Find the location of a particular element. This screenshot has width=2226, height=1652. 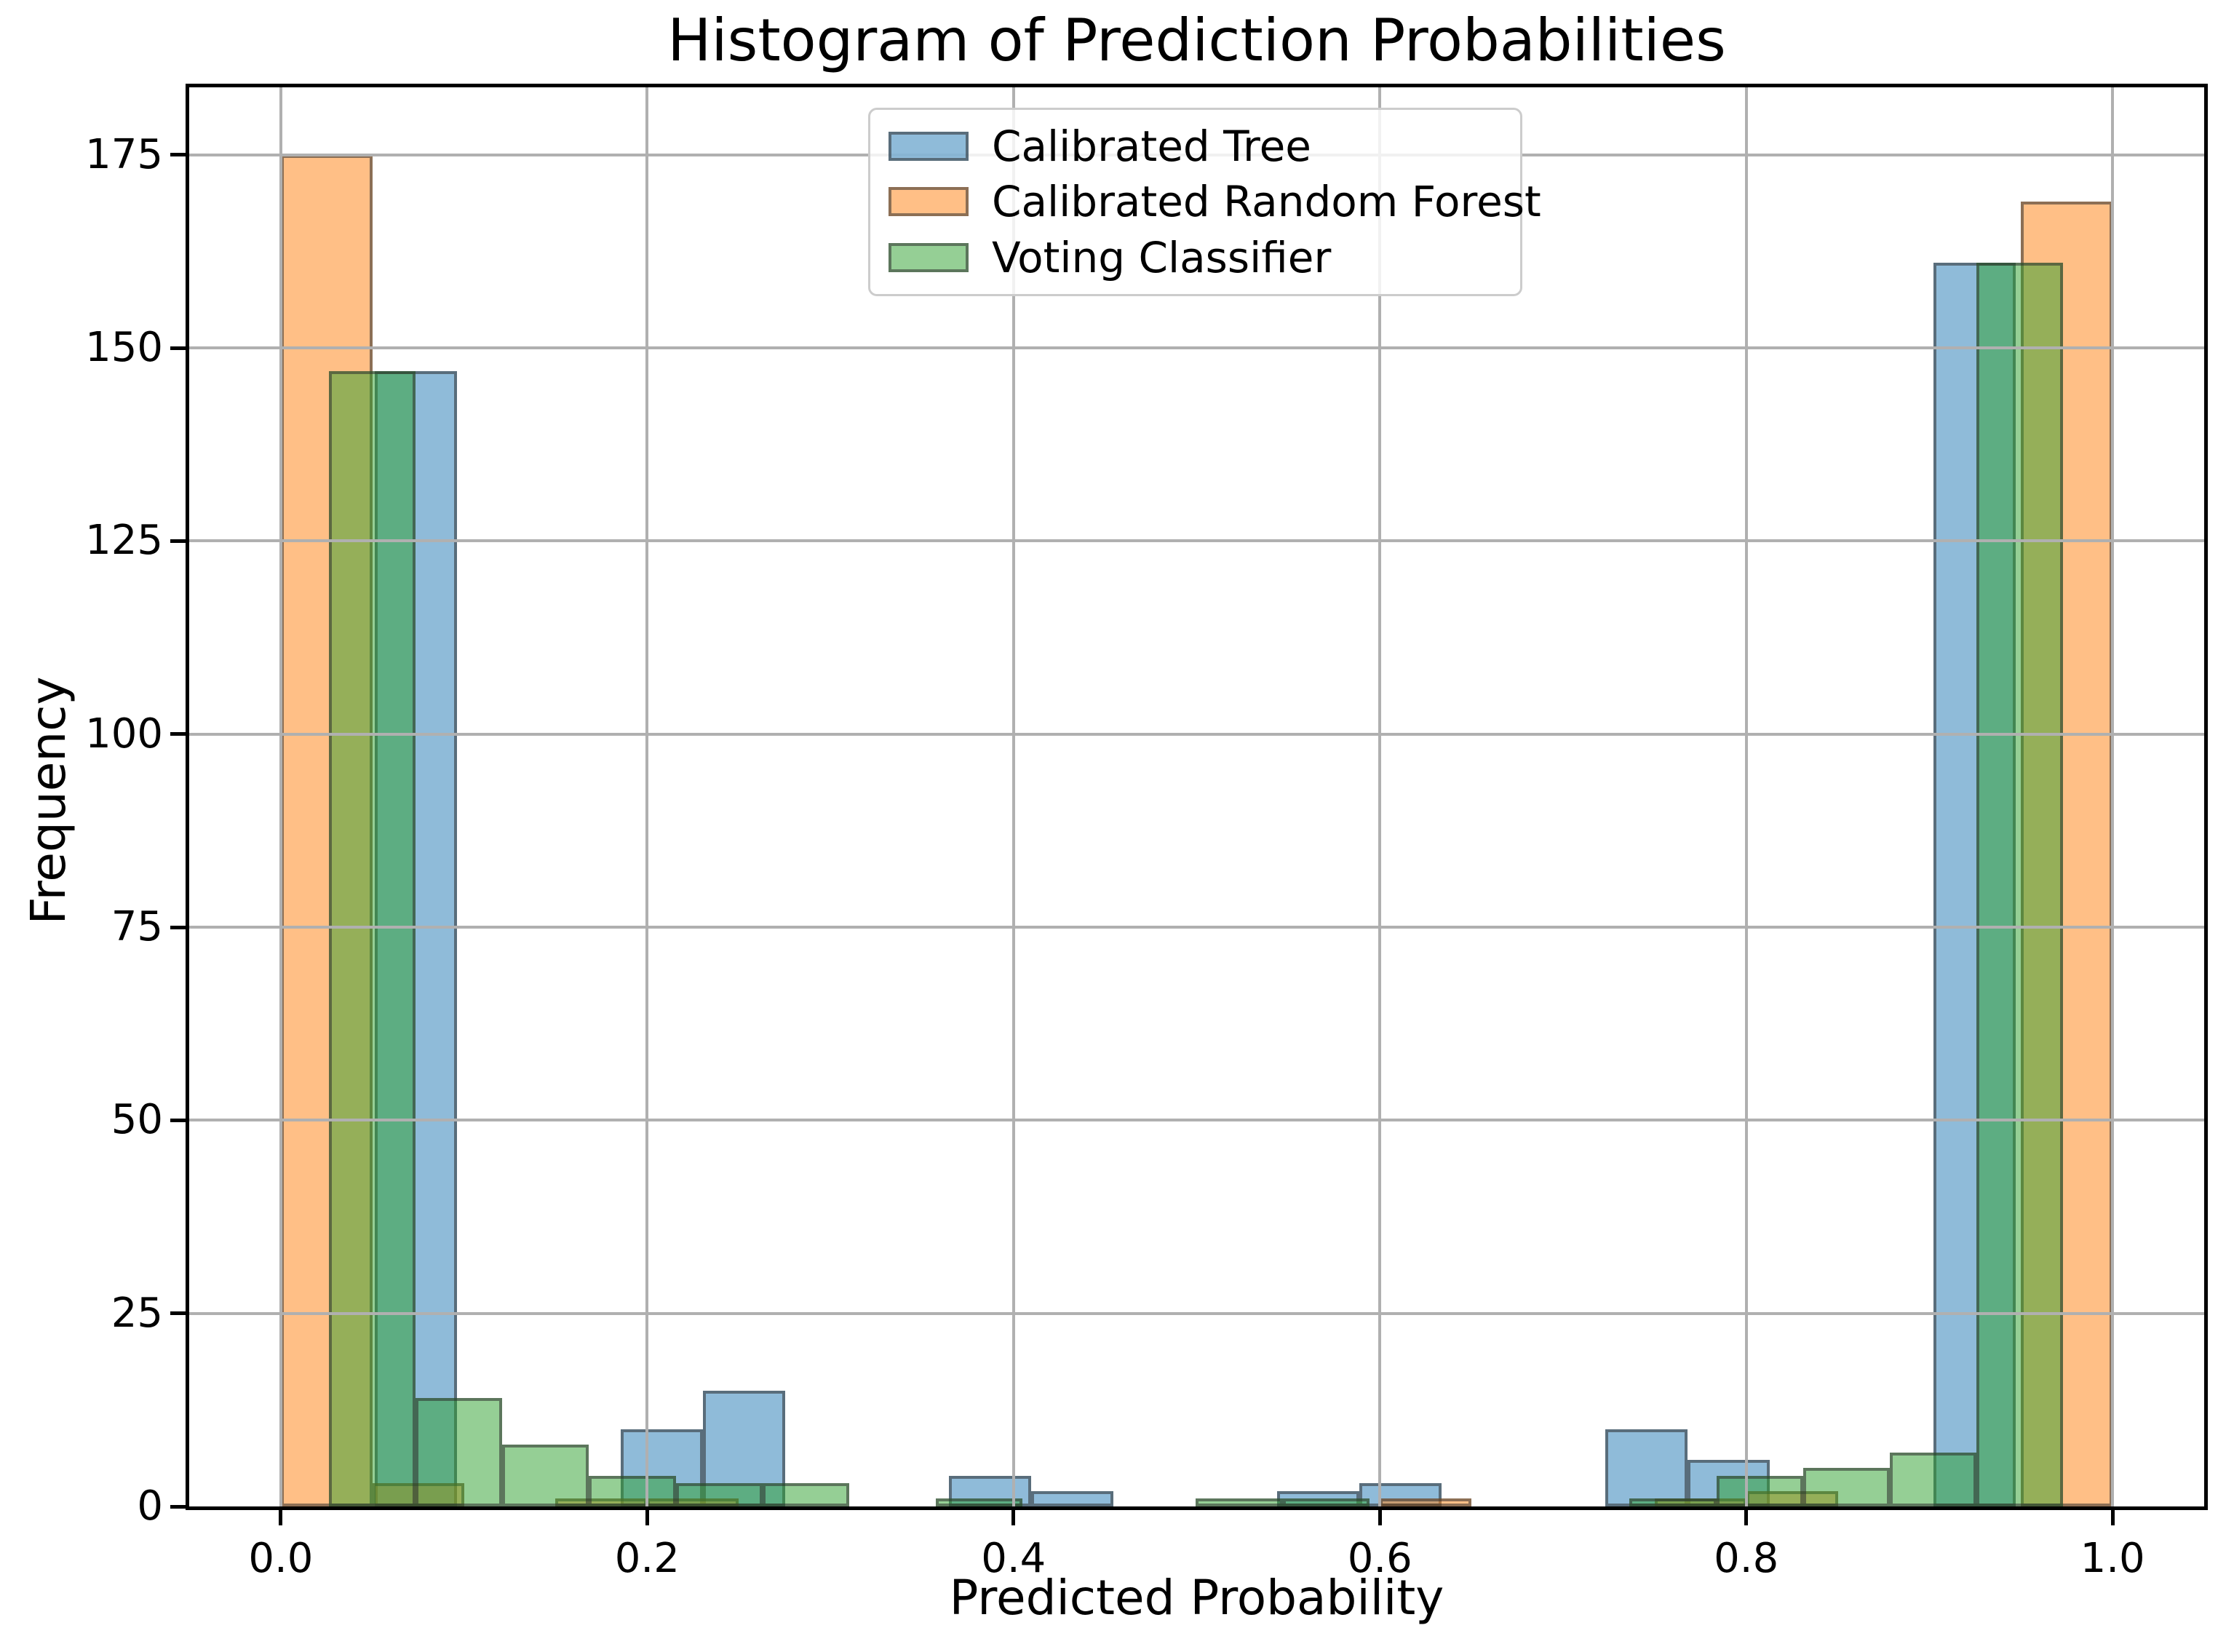

gridline-x-0.4 is located at coordinates (1013, 796).